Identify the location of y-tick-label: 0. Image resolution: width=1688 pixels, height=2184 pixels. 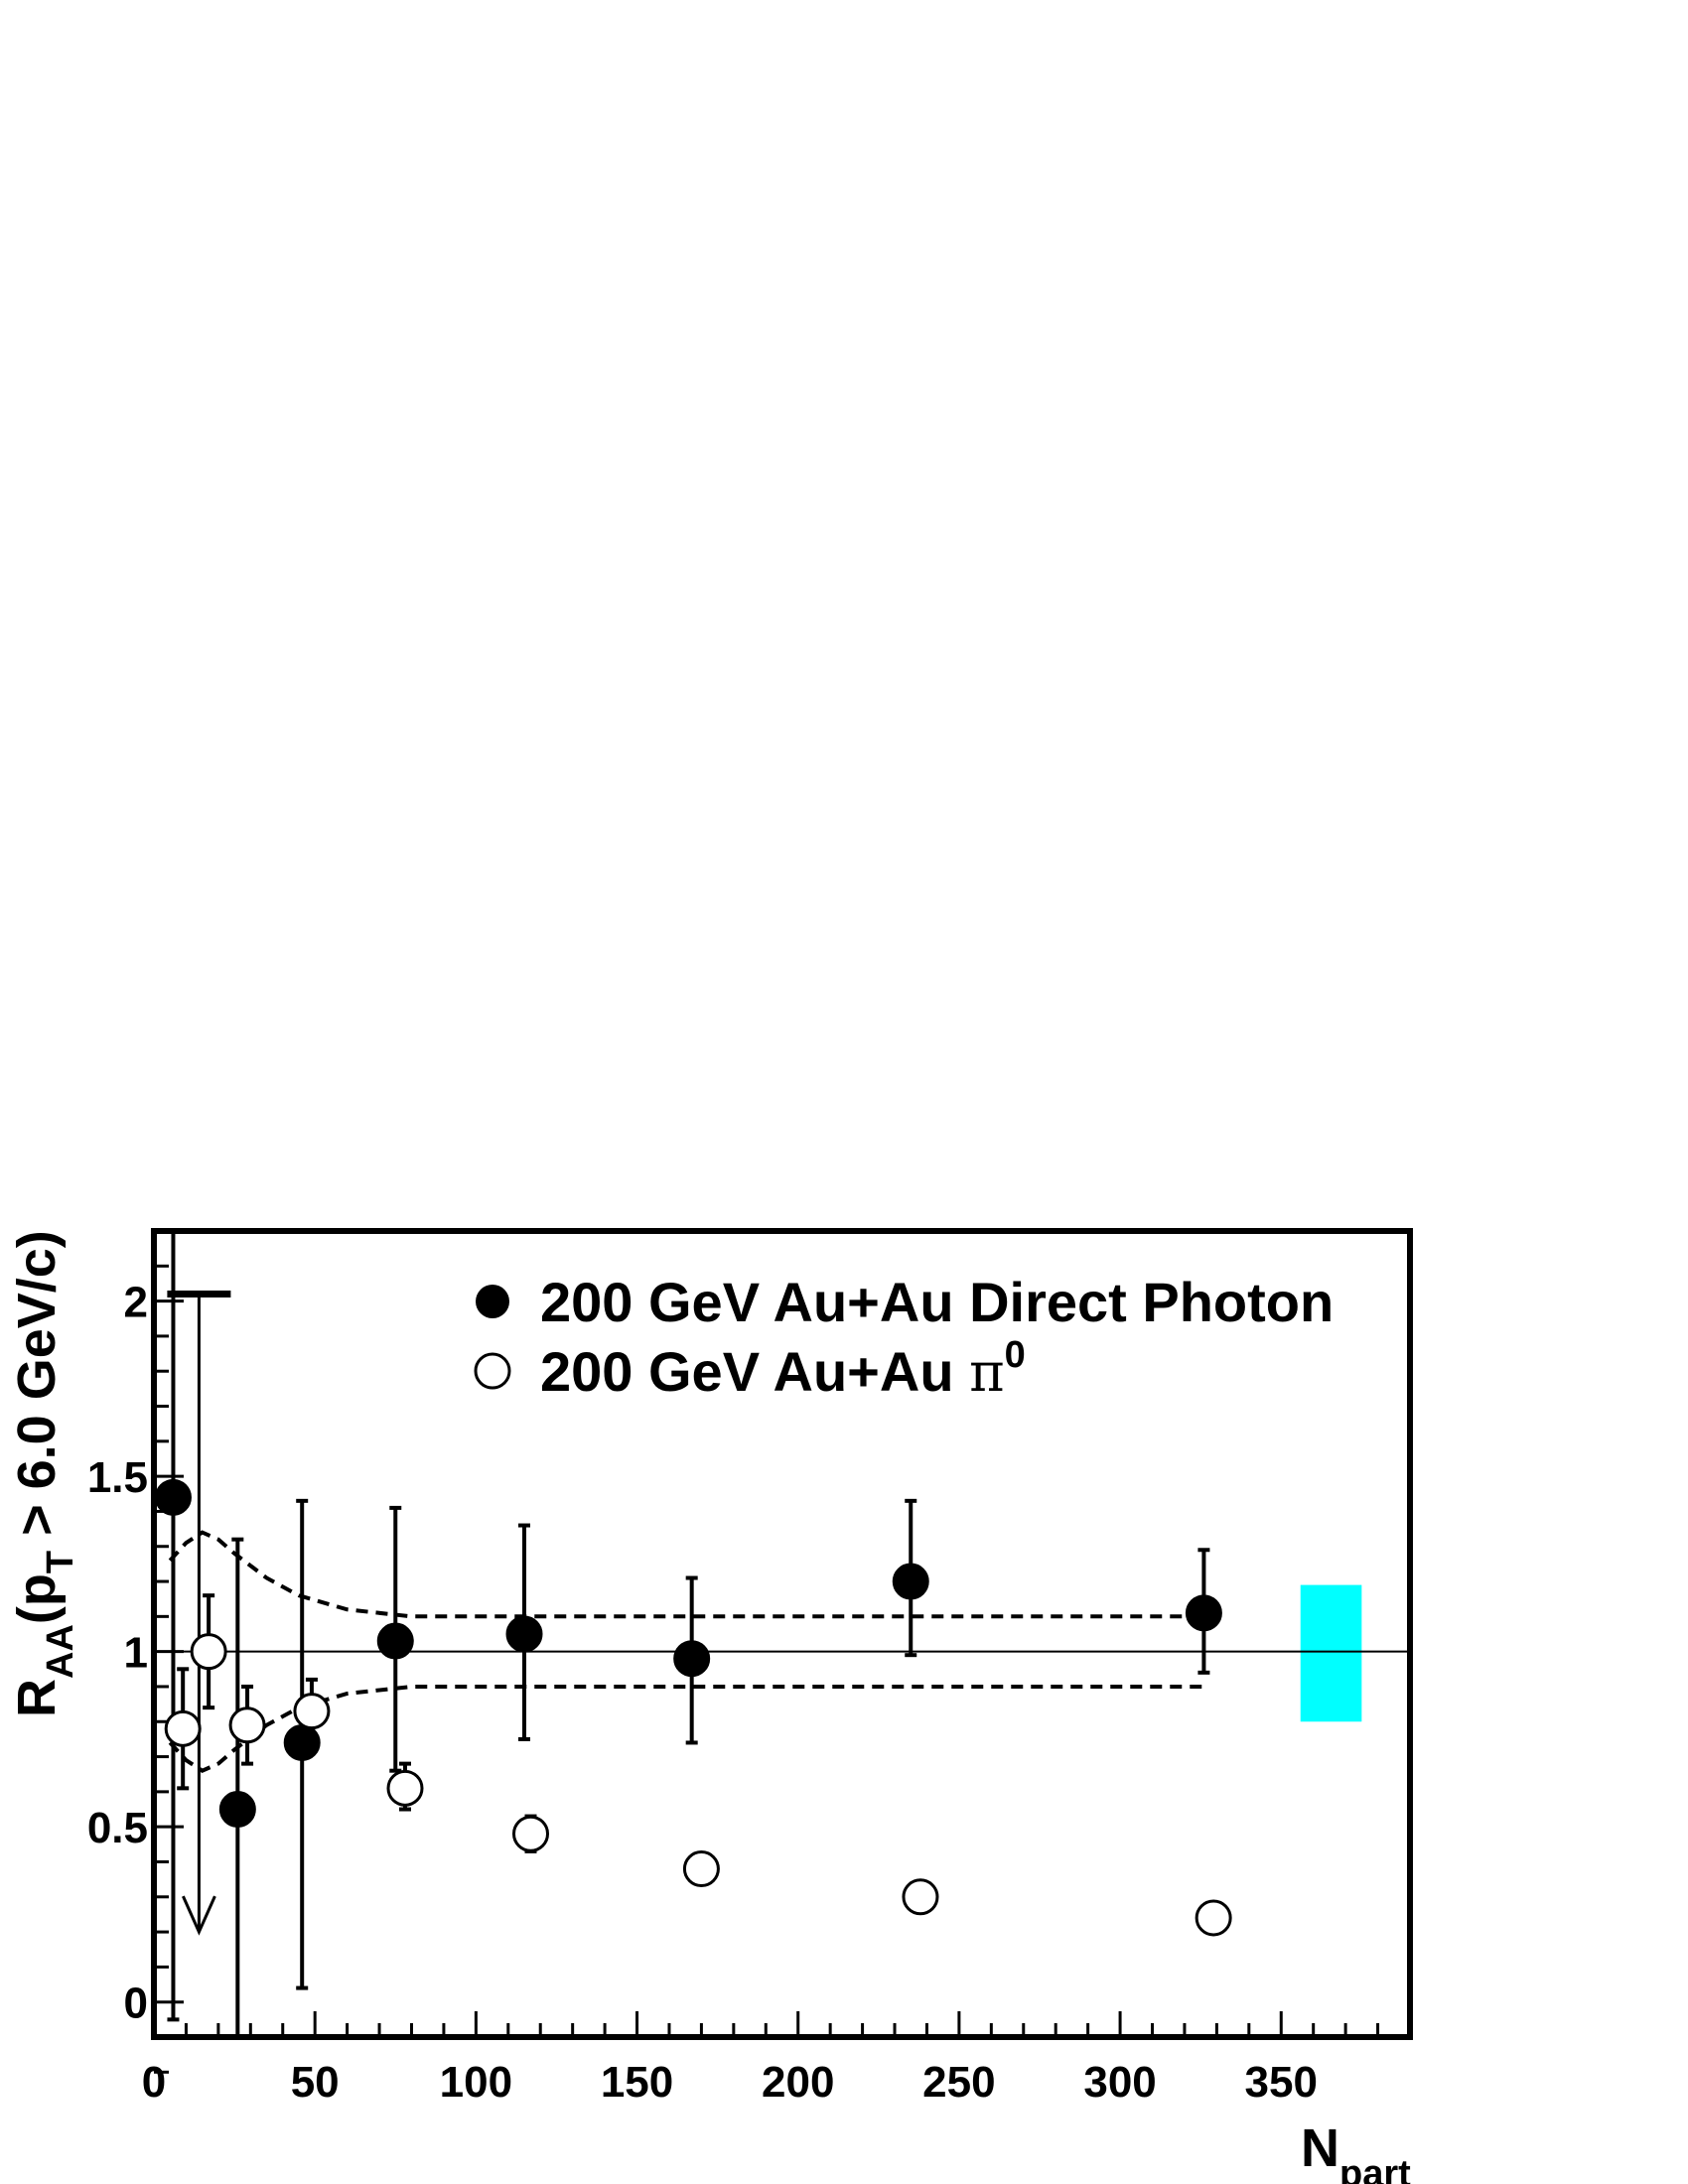
(136, 2003).